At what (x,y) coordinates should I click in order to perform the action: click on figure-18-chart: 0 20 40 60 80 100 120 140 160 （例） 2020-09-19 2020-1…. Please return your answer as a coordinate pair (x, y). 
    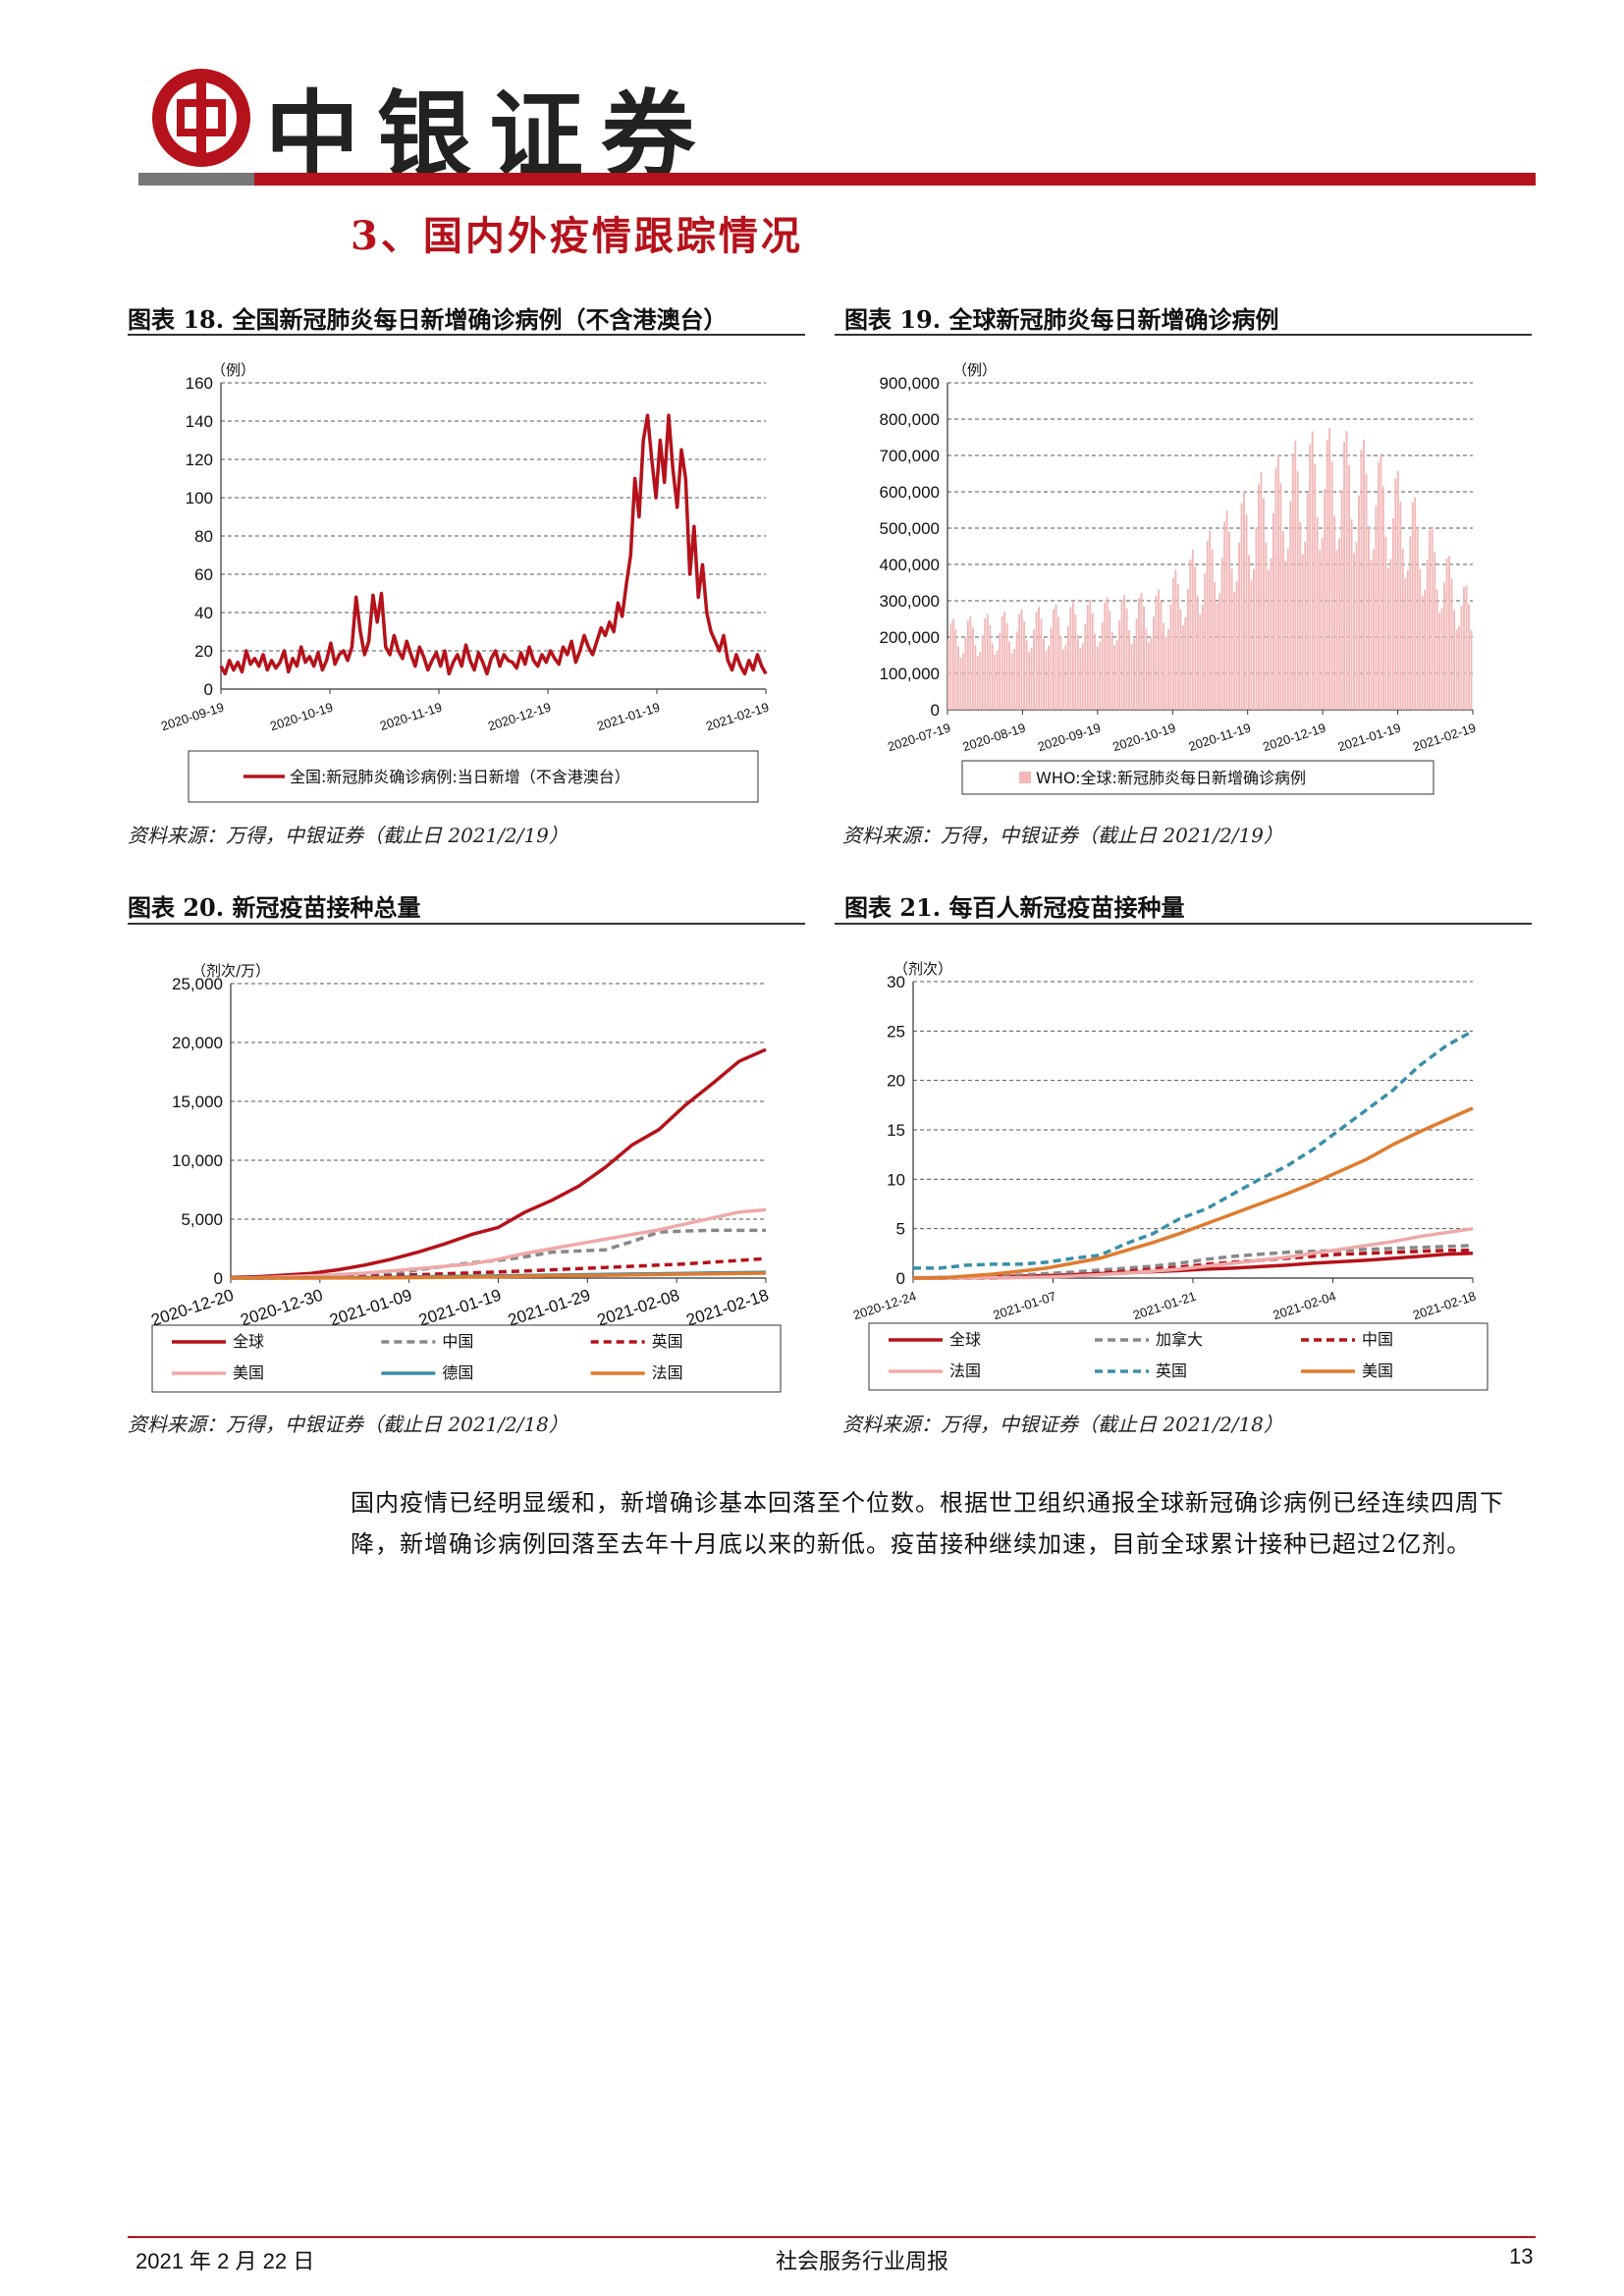
    Looking at the image, I should click on (466, 580).